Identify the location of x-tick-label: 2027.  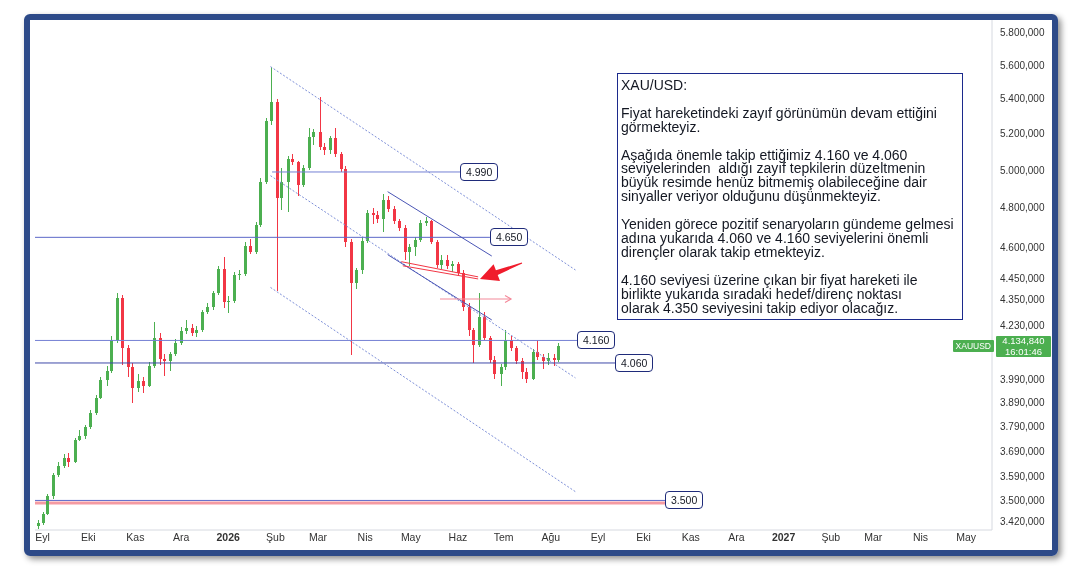
(783, 537).